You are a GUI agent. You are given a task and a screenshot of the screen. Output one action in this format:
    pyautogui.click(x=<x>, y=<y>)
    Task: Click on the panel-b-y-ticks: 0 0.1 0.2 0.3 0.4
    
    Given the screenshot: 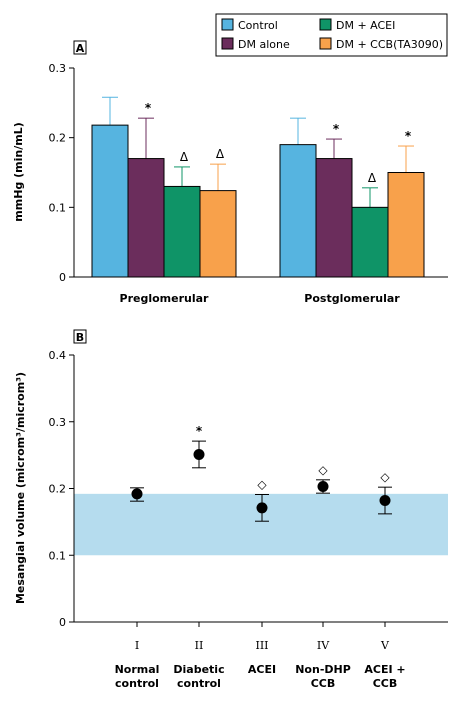 What is the action you would take?
    pyautogui.click(x=61, y=489)
    